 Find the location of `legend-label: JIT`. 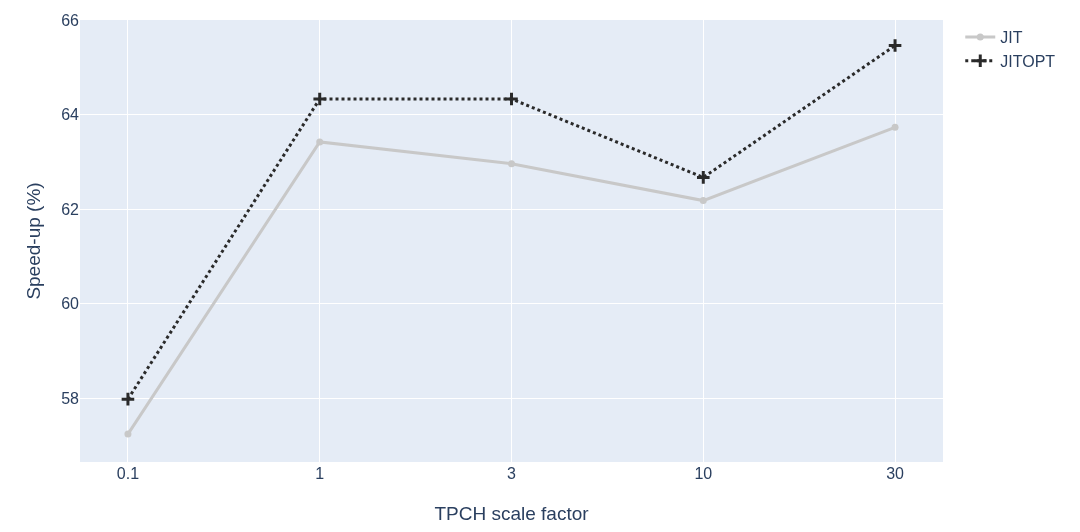

legend-label: JIT is located at coordinates (1011, 38).